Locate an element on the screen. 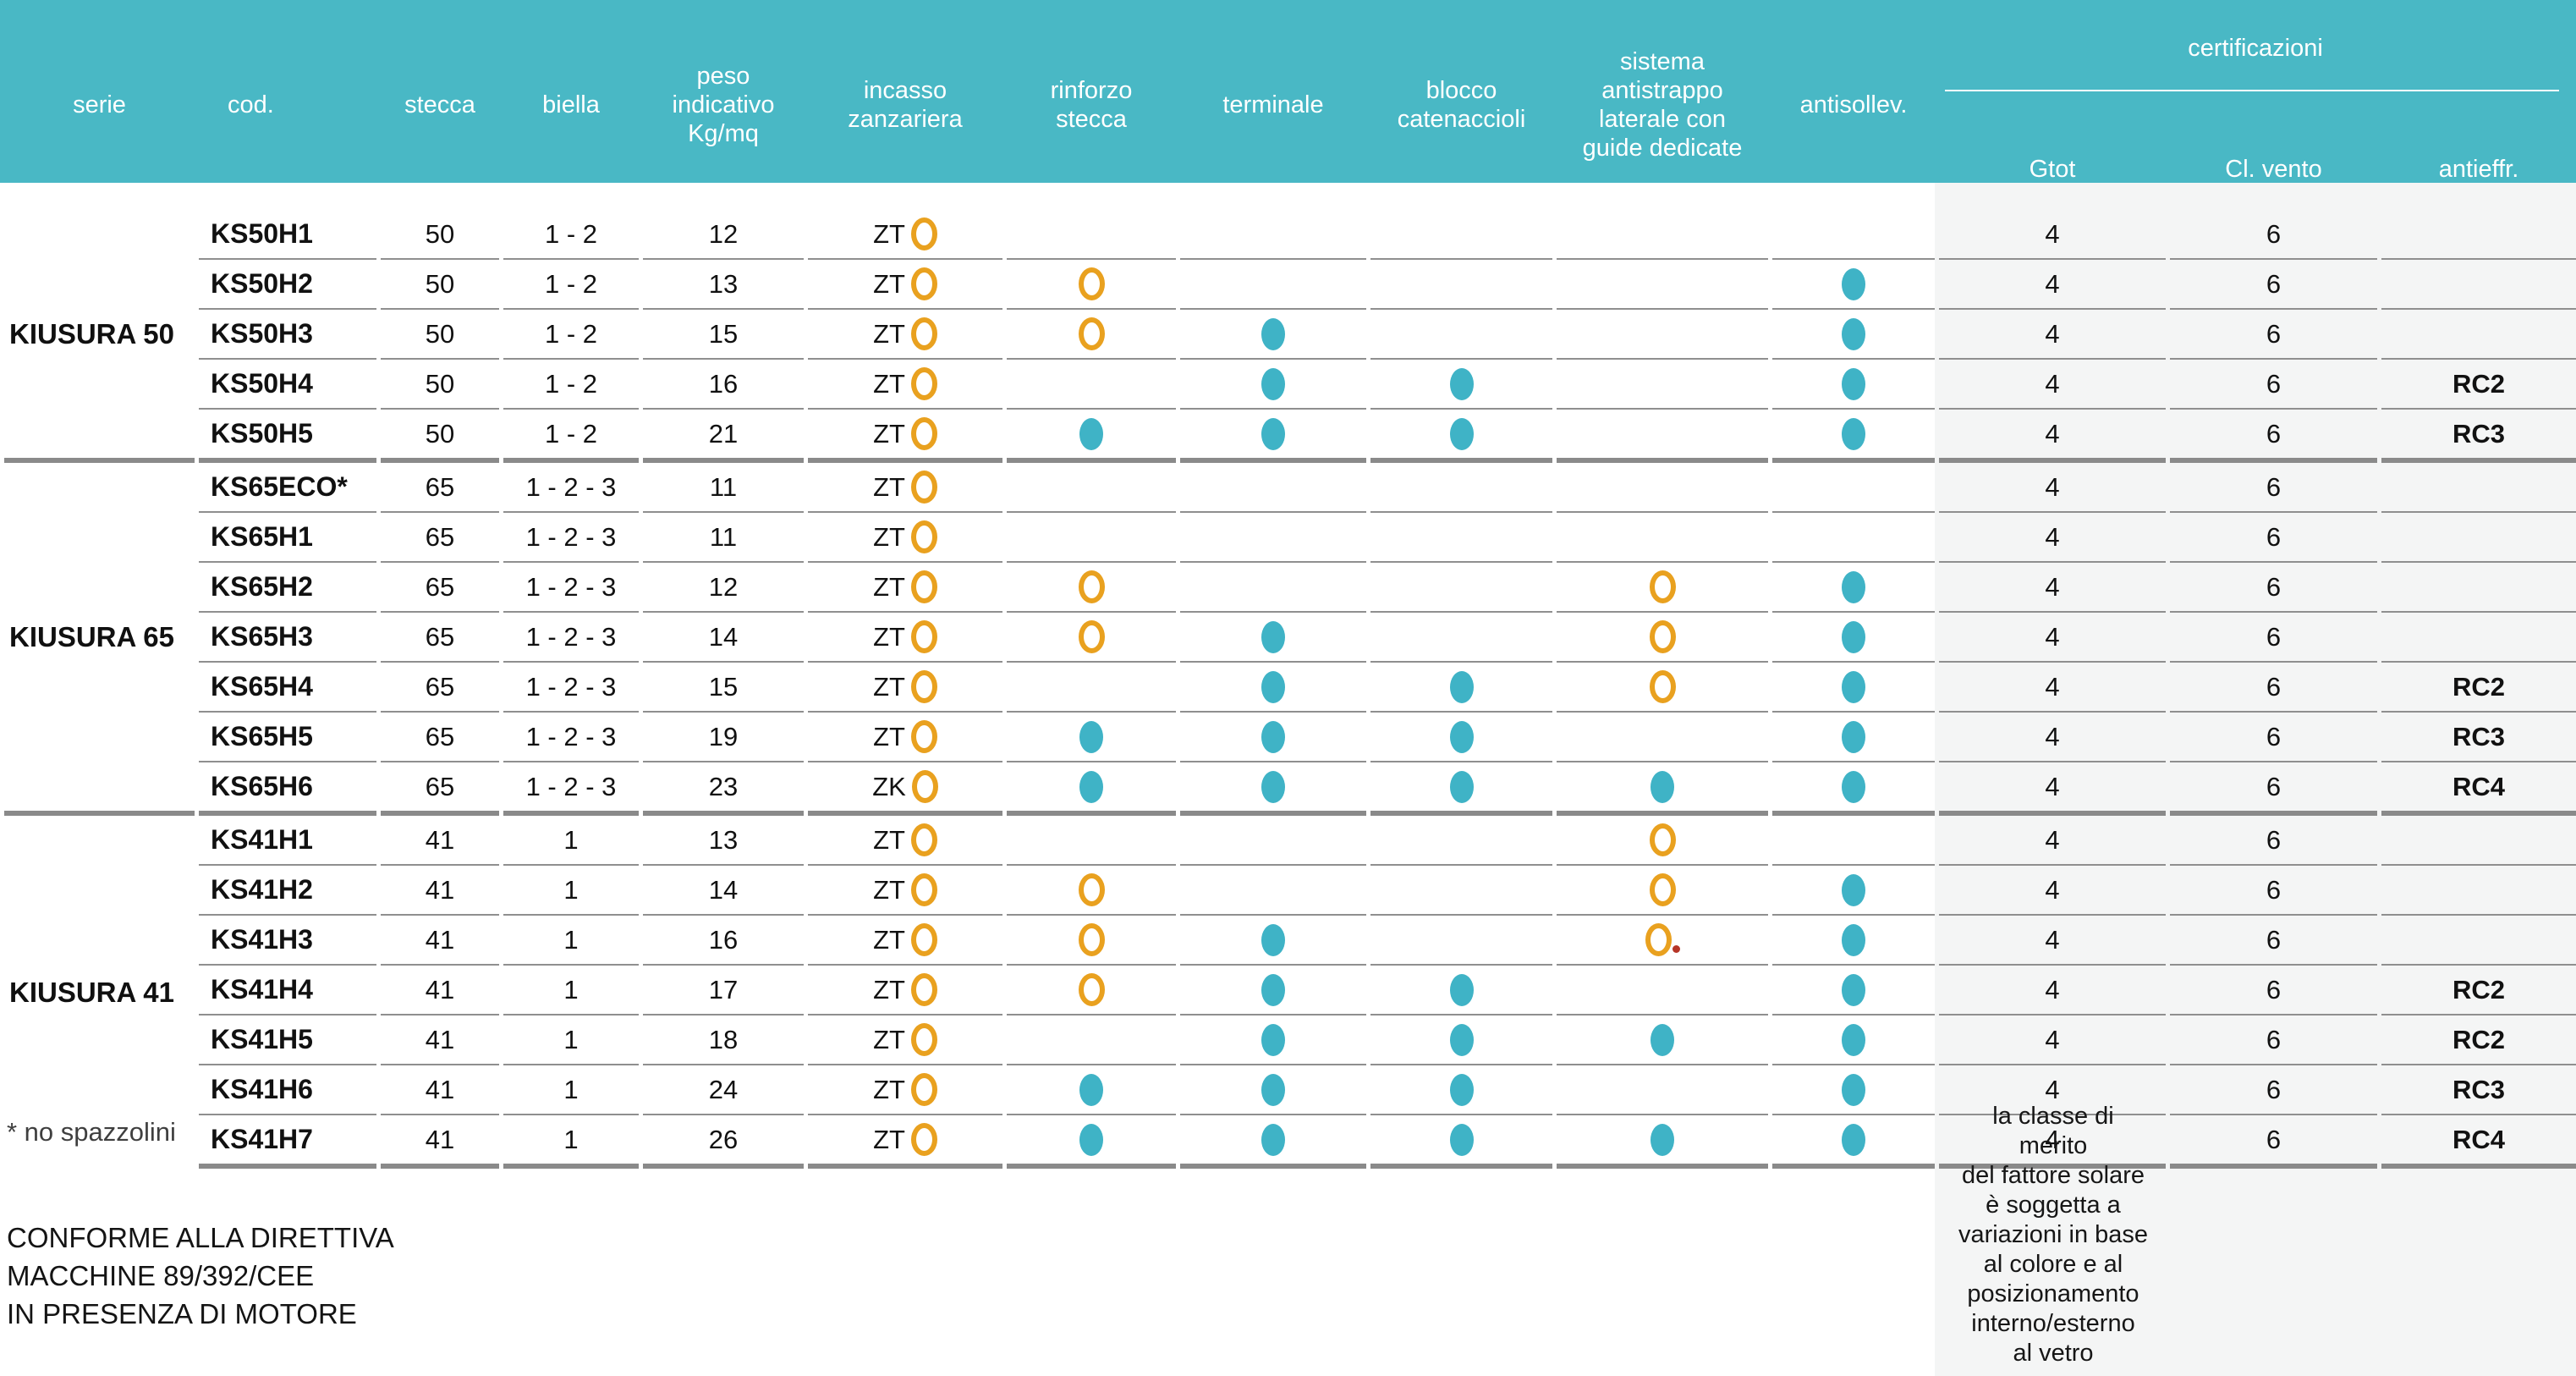 This screenshot has height=1376, width=2576. table-row: KS65H3 65 1 - 2 - 3 14 ZT 4 6 is located at coordinates (1290, 636).